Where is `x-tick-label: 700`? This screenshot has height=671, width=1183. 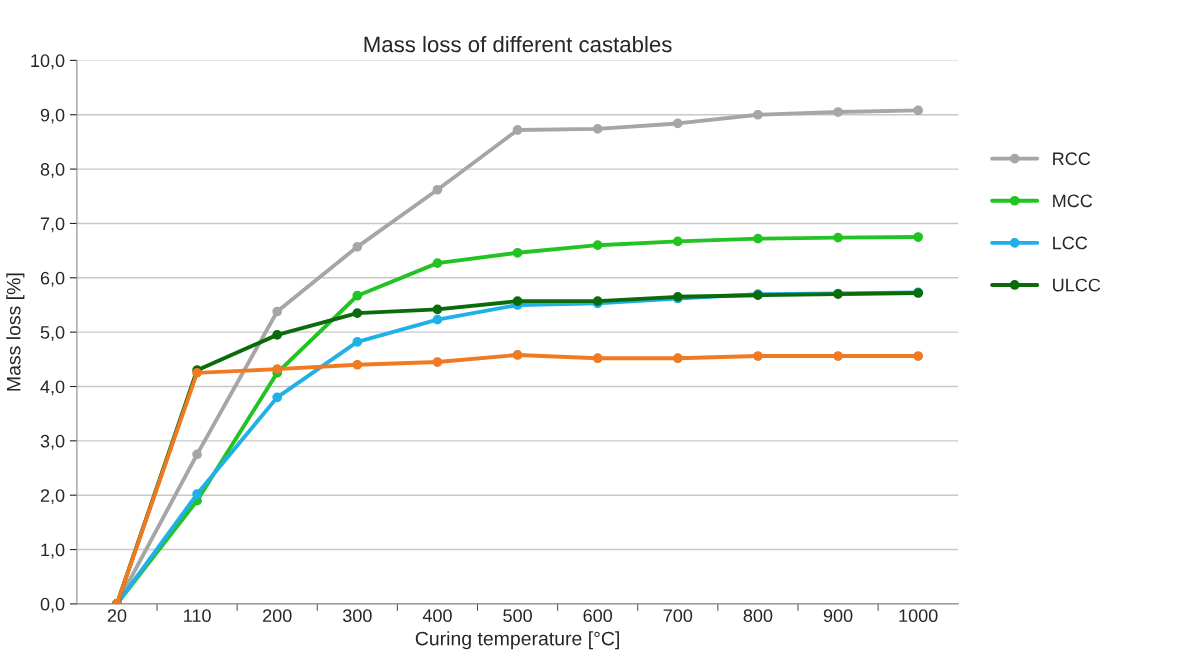
x-tick-label: 700 is located at coordinates (678, 616).